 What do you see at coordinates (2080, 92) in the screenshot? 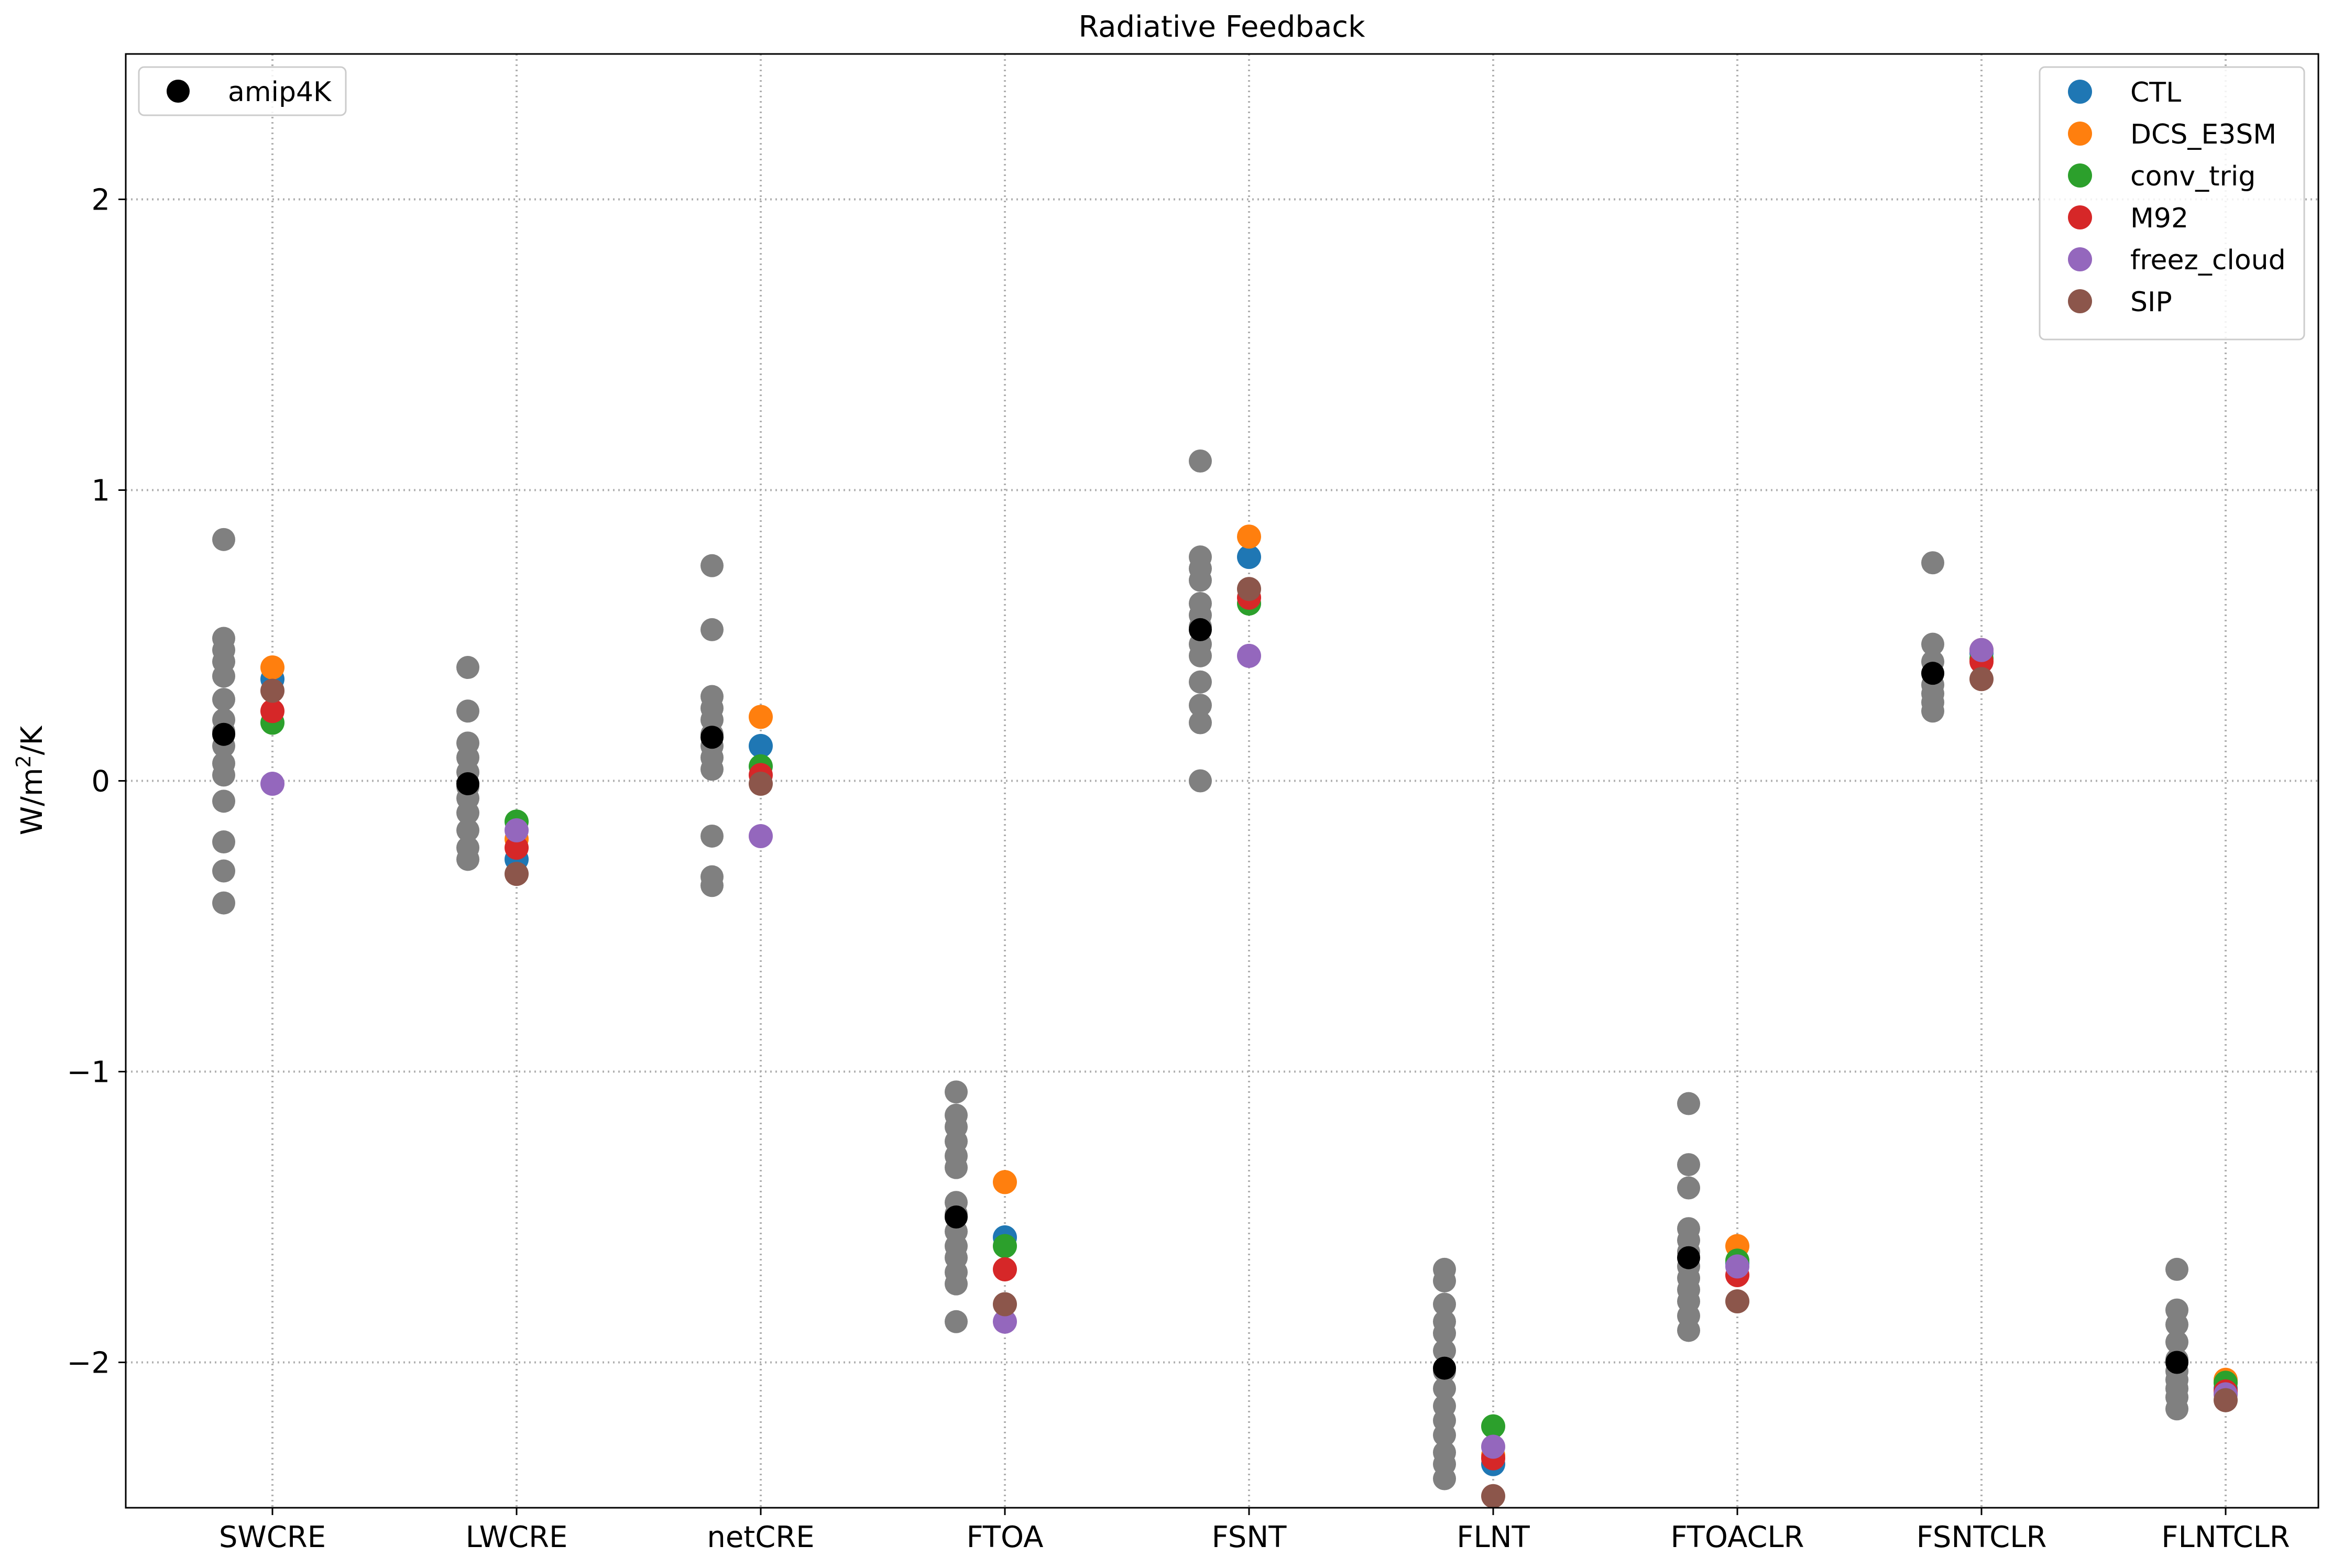
I see `legend-marker-ctl` at bounding box center [2080, 92].